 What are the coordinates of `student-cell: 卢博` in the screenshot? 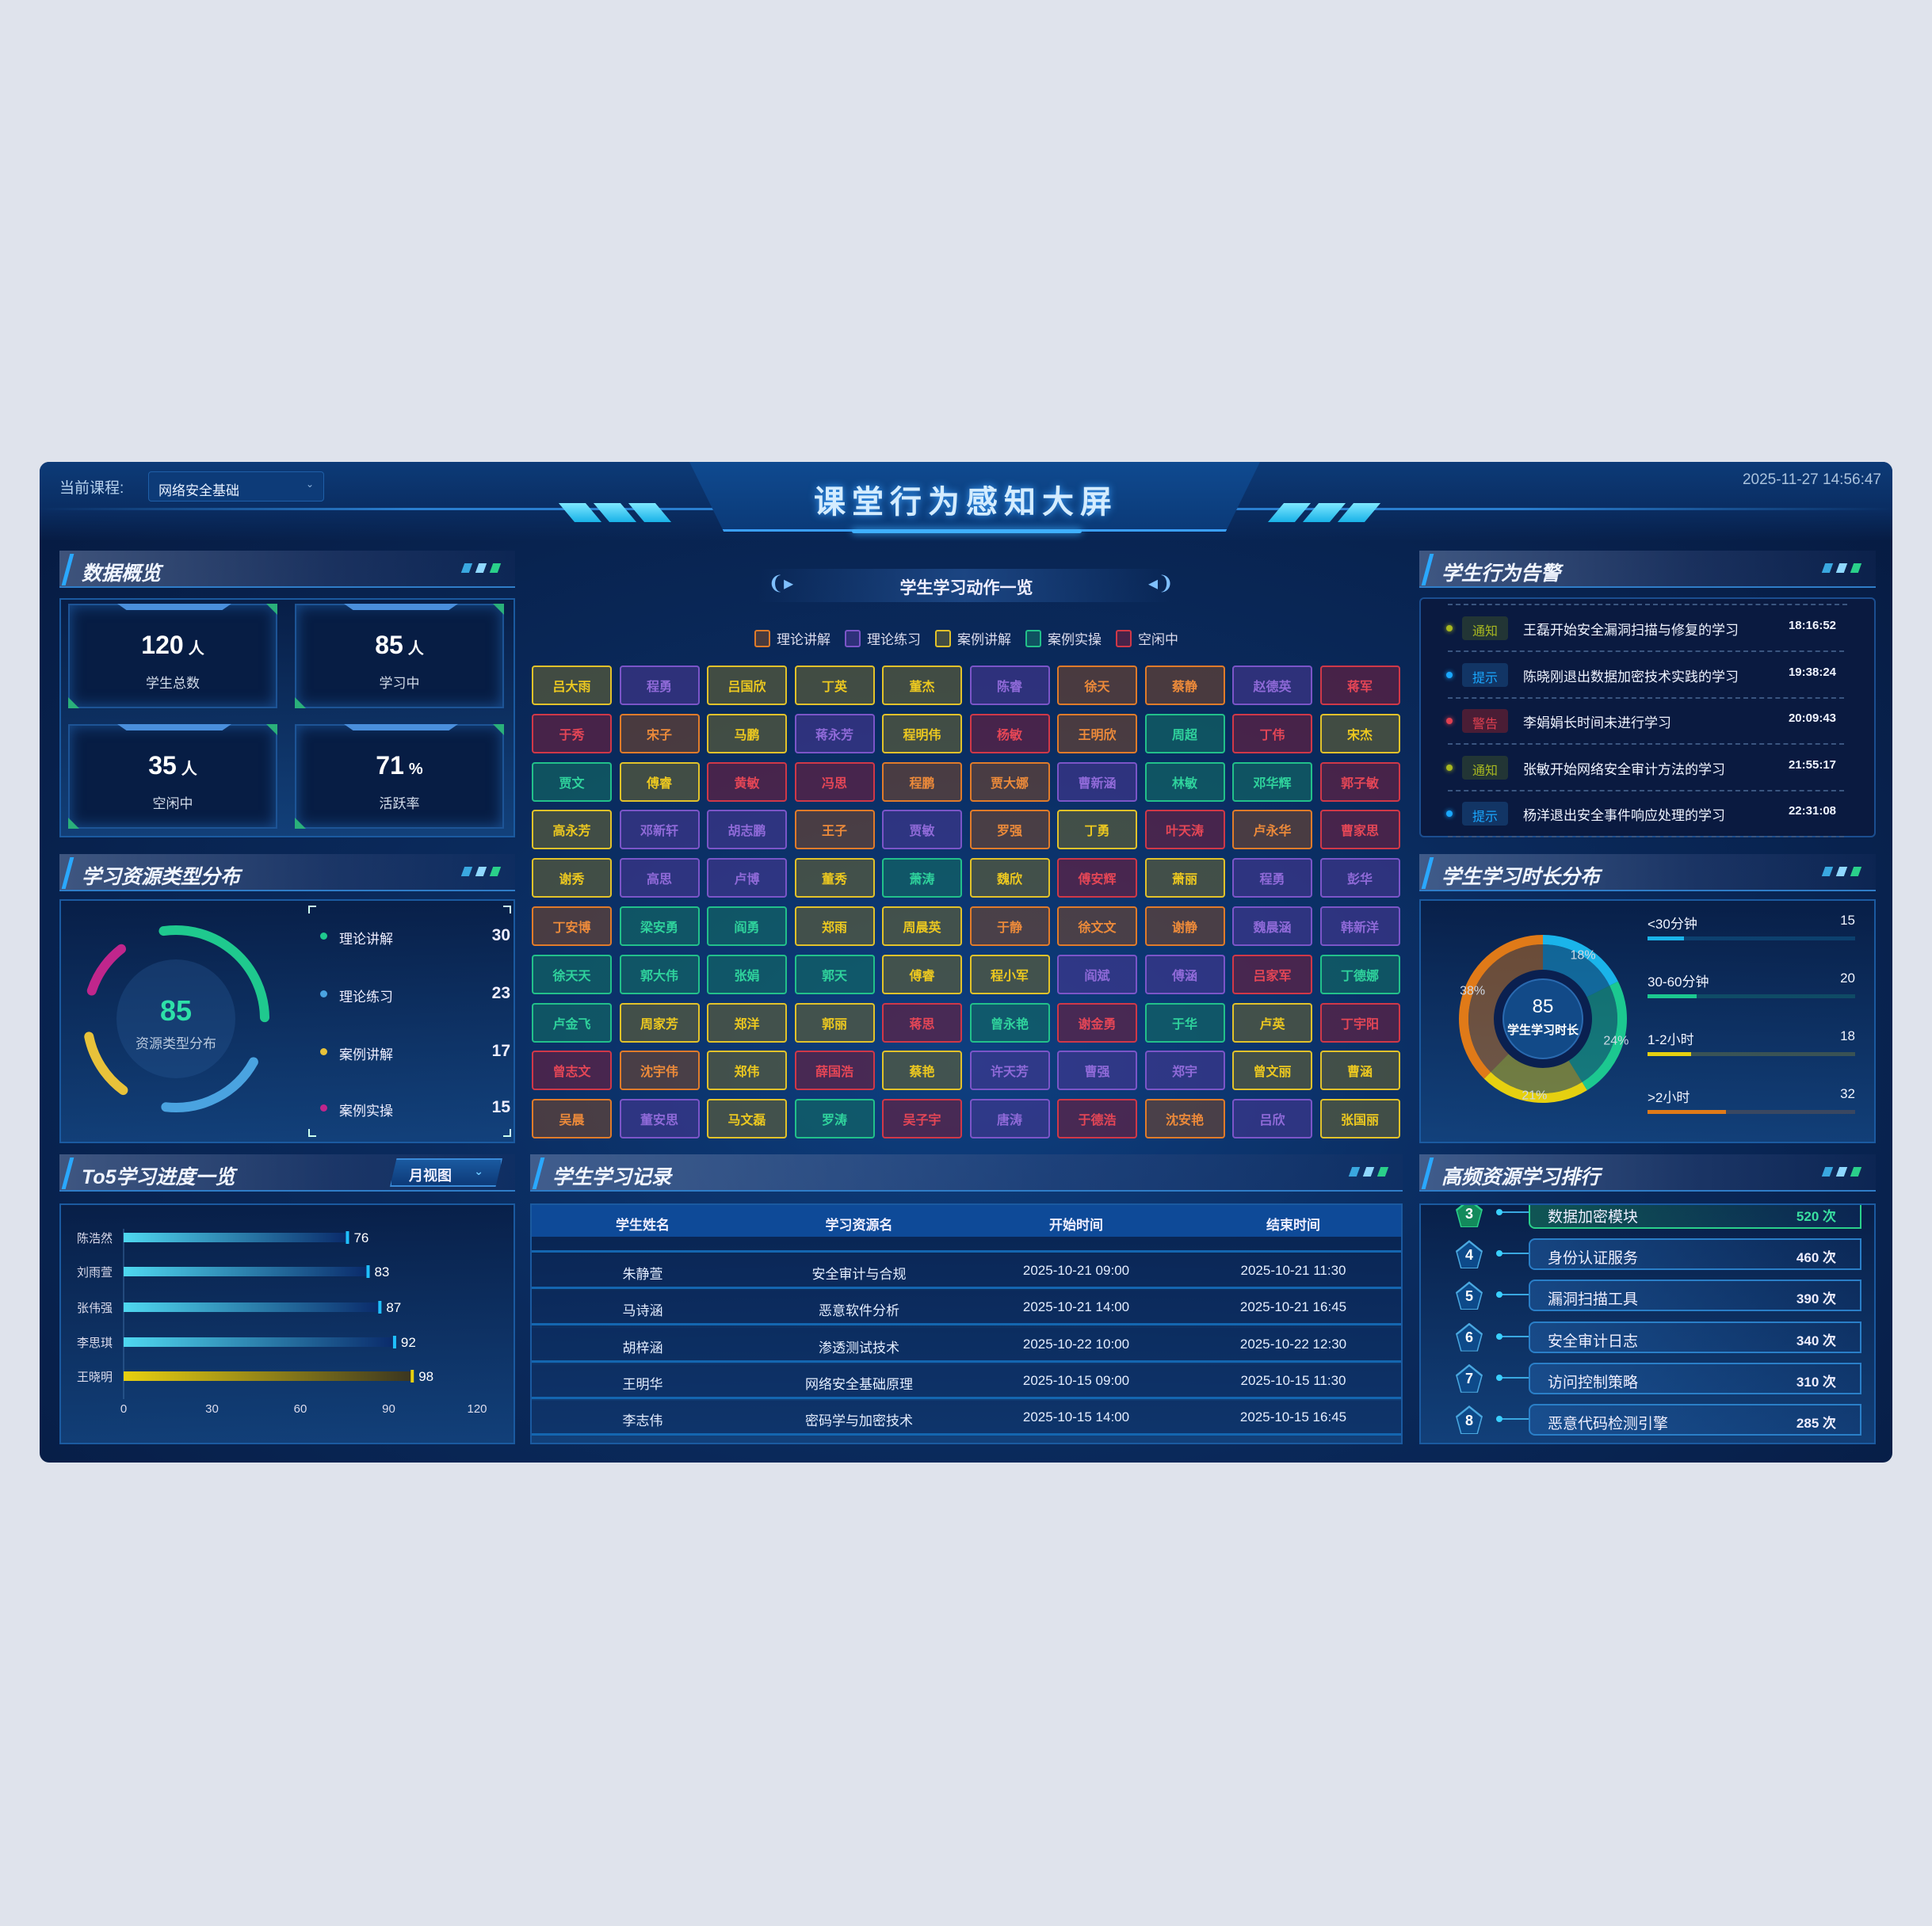 It's located at (747, 878).